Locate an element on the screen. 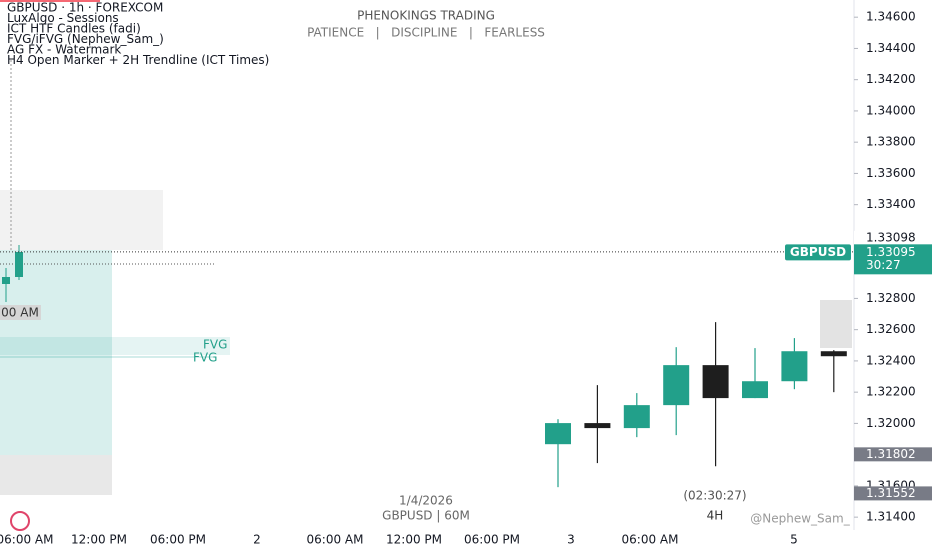  symbol-tag is located at coordinates (818, 252).